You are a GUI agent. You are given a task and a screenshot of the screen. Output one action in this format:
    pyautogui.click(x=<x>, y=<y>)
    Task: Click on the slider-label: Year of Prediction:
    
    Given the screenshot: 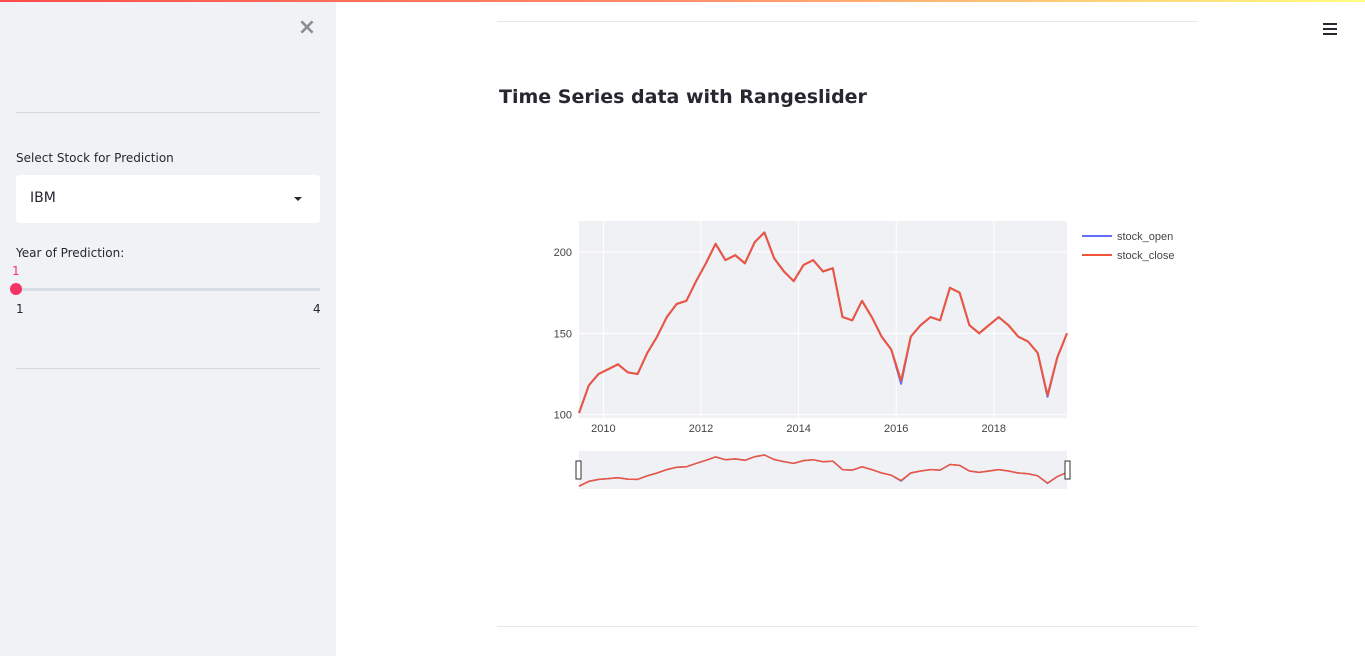 What is the action you would take?
    pyautogui.click(x=70, y=253)
    